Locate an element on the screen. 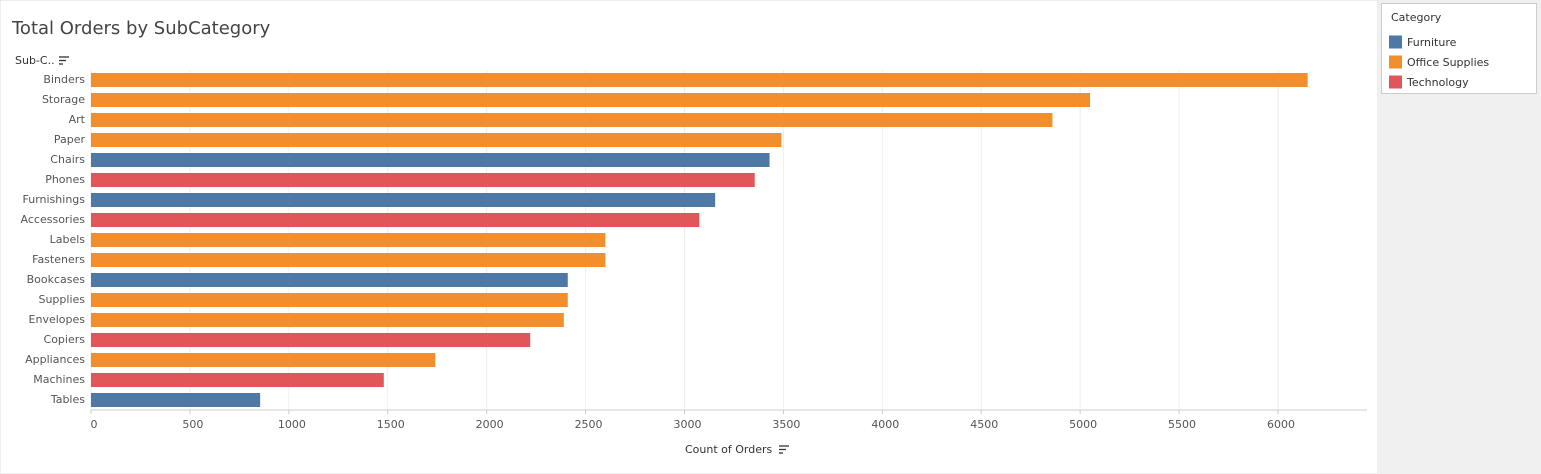 This screenshot has height=474, width=1541. x-tick-label: 2000 is located at coordinates (490, 424).